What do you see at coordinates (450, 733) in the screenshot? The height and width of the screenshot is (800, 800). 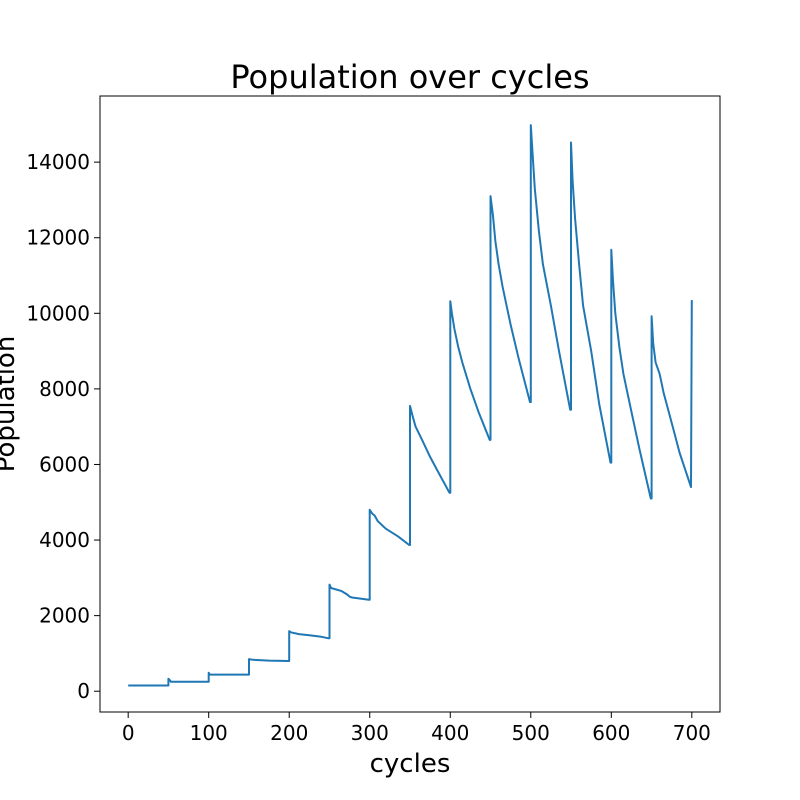 I see `x-tick-label: 400` at bounding box center [450, 733].